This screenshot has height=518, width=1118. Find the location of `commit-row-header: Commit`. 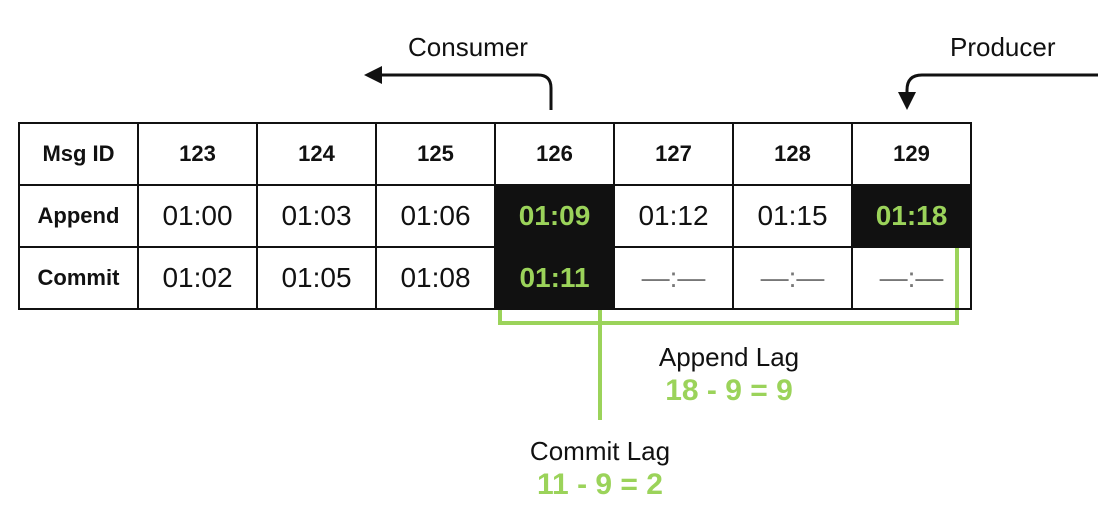

commit-row-header: Commit is located at coordinates (78, 278).